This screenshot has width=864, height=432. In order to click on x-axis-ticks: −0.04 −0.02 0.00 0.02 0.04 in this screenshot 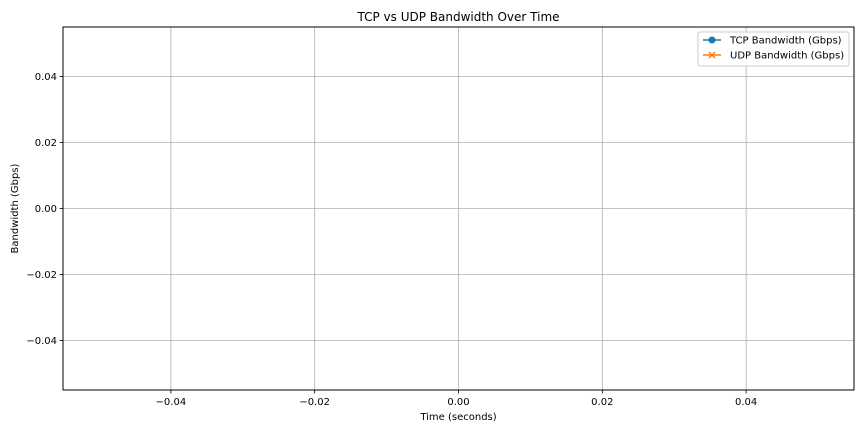, I will do `click(456, 399)`.